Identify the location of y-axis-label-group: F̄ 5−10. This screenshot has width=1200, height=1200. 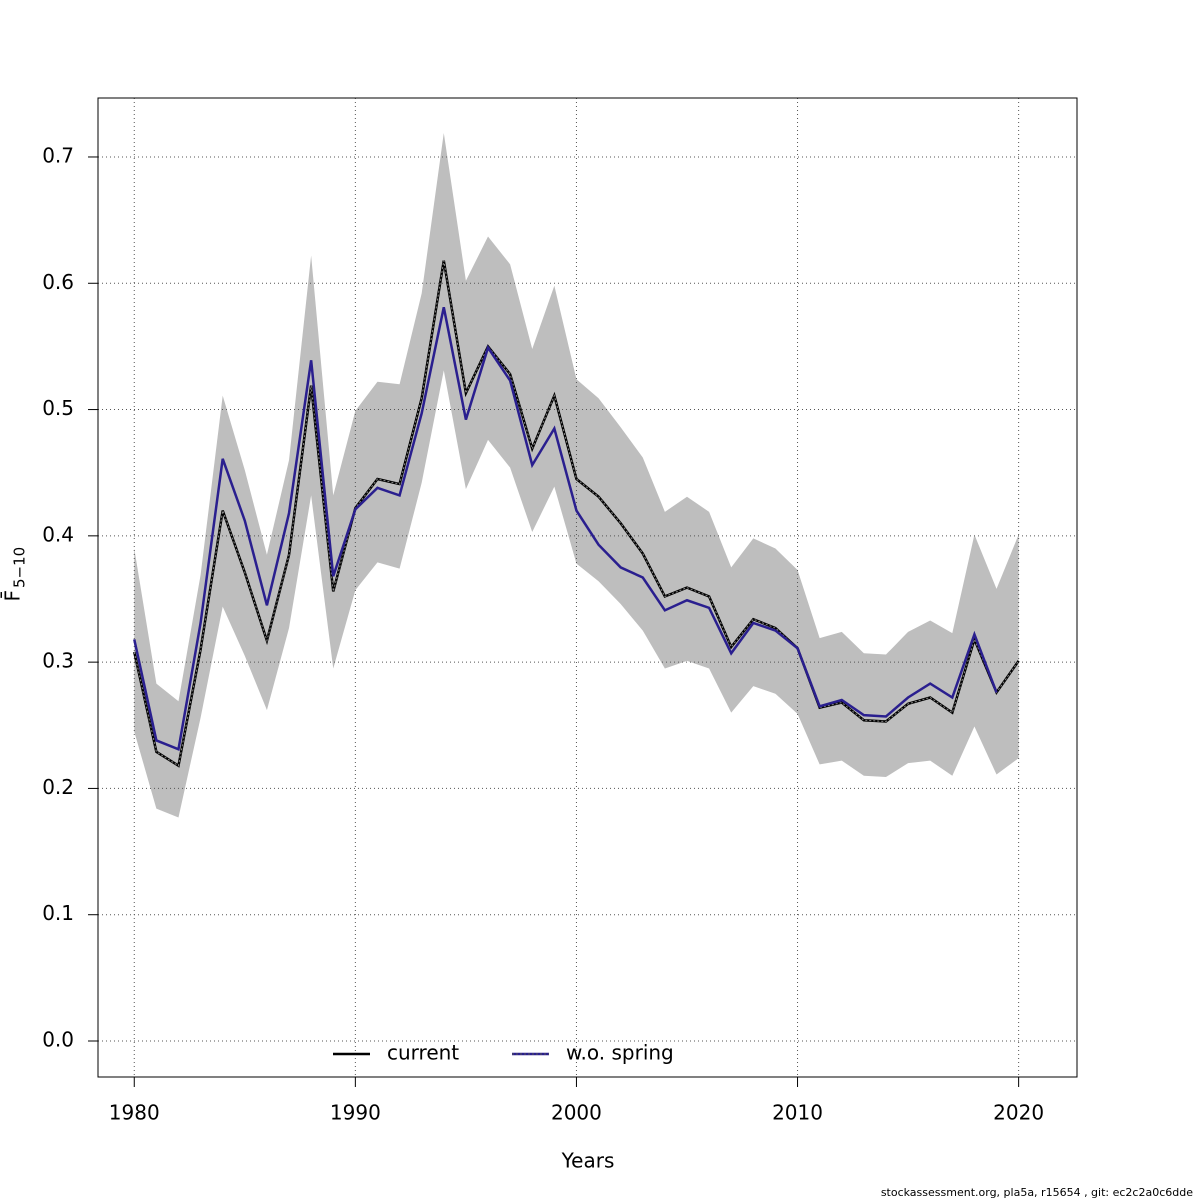
(14, 574).